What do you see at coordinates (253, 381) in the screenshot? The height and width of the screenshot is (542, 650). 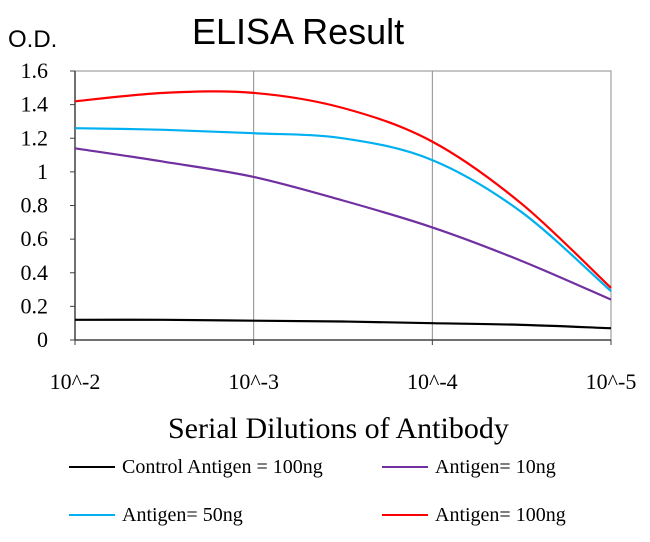 I see `x-tick-label: 10^-3` at bounding box center [253, 381].